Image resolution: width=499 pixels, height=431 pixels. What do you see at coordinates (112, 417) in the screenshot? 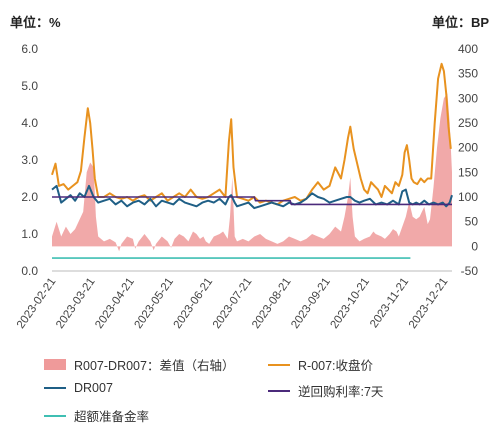
I see `legend-label: 超额准备金率` at bounding box center [112, 417].